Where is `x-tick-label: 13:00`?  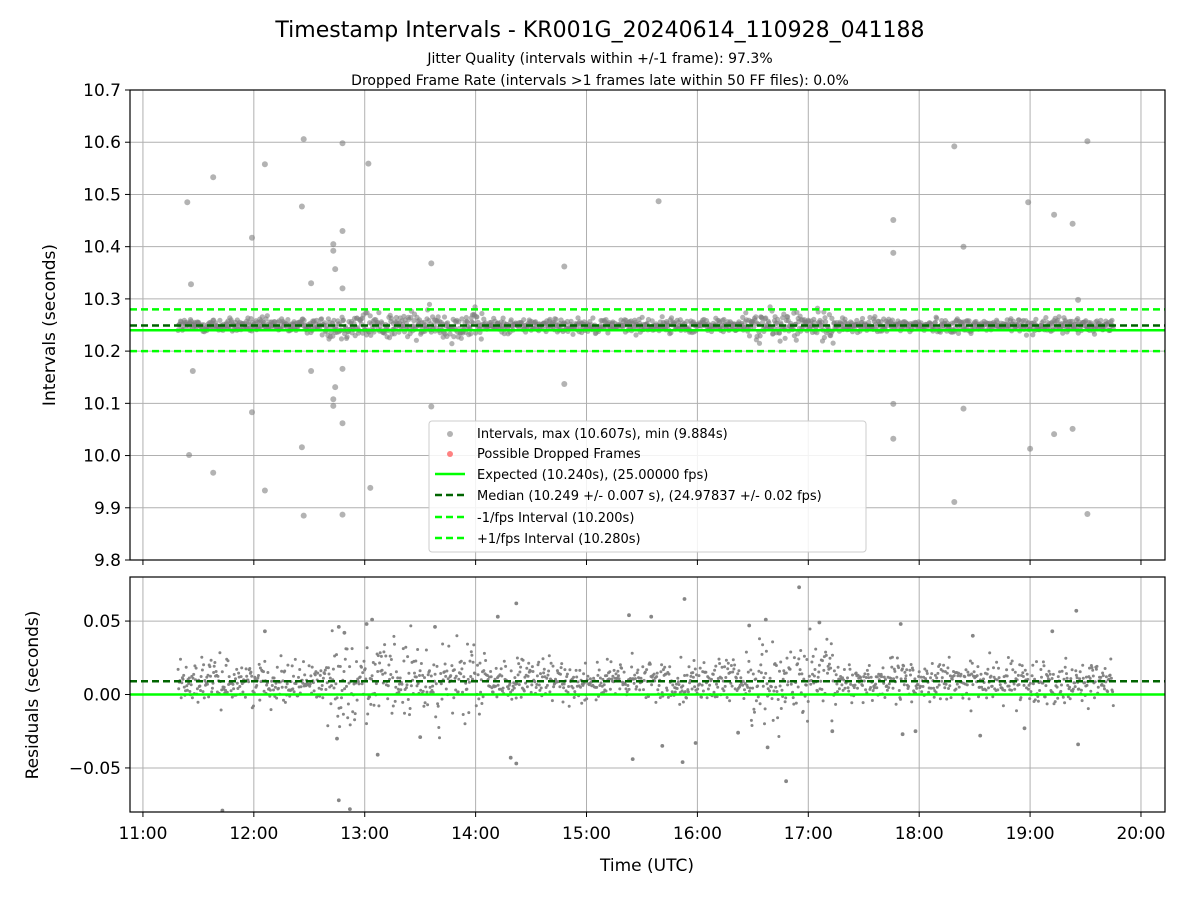 x-tick-label: 13:00 is located at coordinates (364, 834).